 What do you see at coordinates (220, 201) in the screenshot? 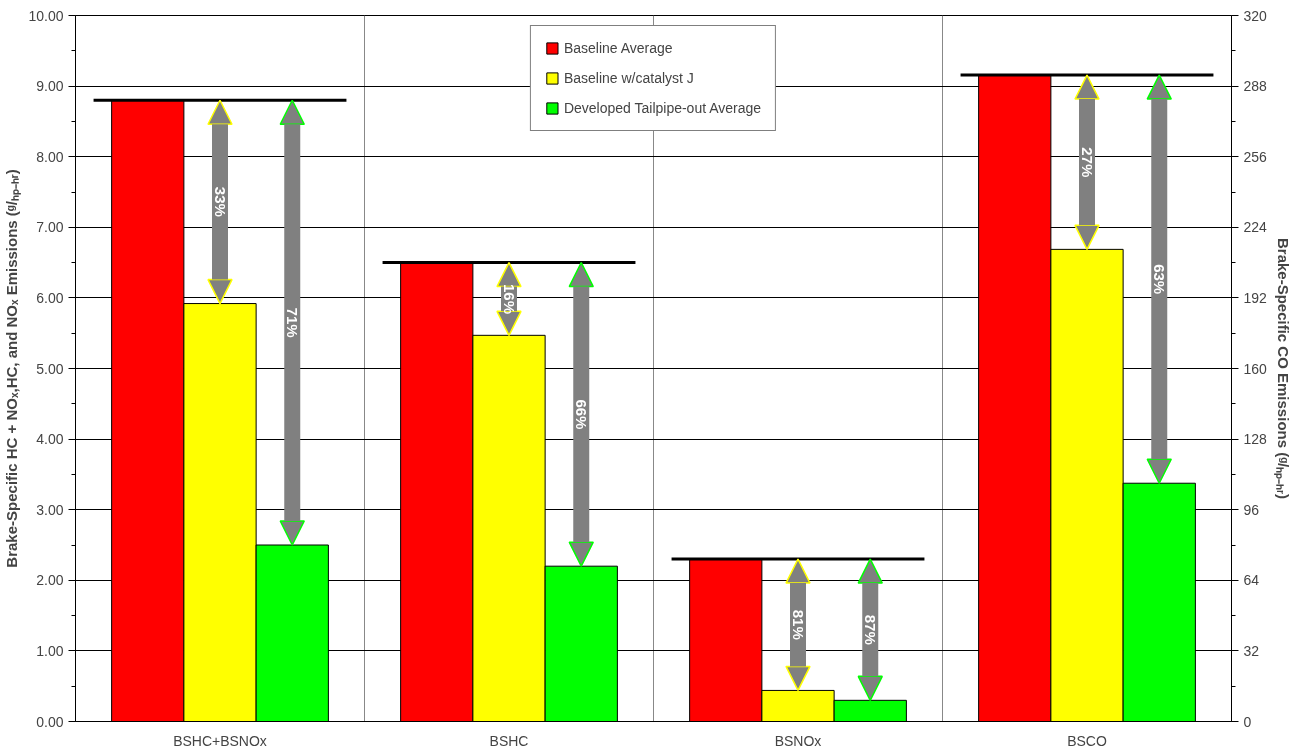
I see `annotation: 33%` at bounding box center [220, 201].